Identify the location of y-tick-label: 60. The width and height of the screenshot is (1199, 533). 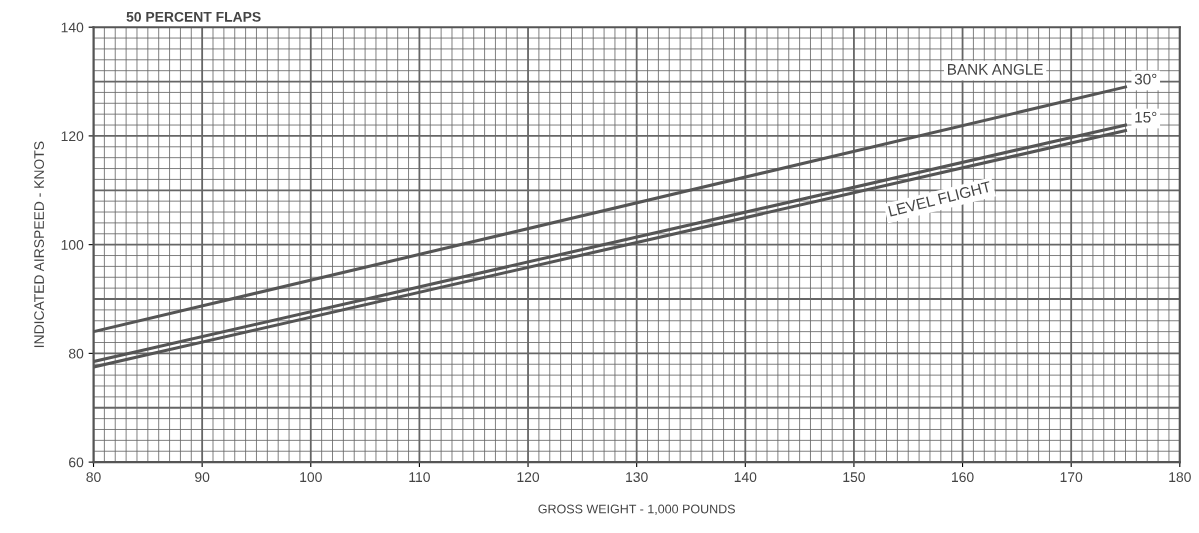
(76, 462).